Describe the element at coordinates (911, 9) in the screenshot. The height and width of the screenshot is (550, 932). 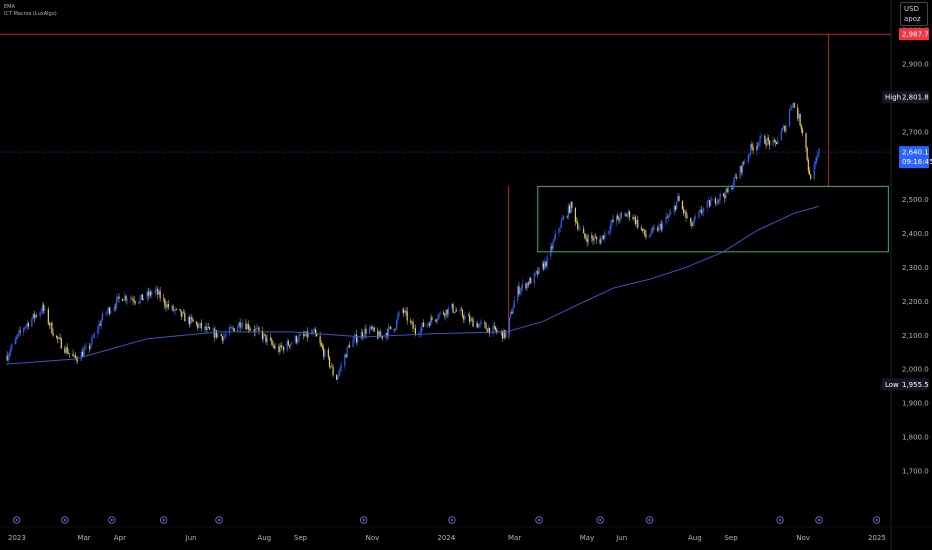
I see `currency-label: USD` at that location.